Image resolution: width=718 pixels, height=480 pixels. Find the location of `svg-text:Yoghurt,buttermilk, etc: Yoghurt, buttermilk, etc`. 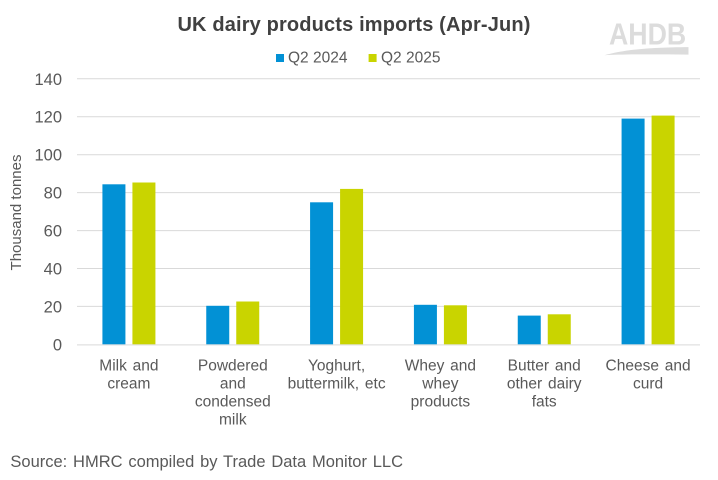

svg-text:Yoghurt,buttermilk, etc: Yoghurt, buttermilk, etc is located at coordinates (337, 375).